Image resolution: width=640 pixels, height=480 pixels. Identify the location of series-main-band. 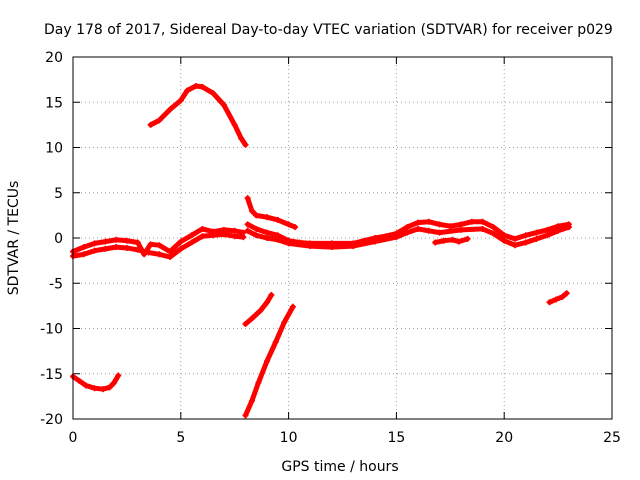
(158, 241).